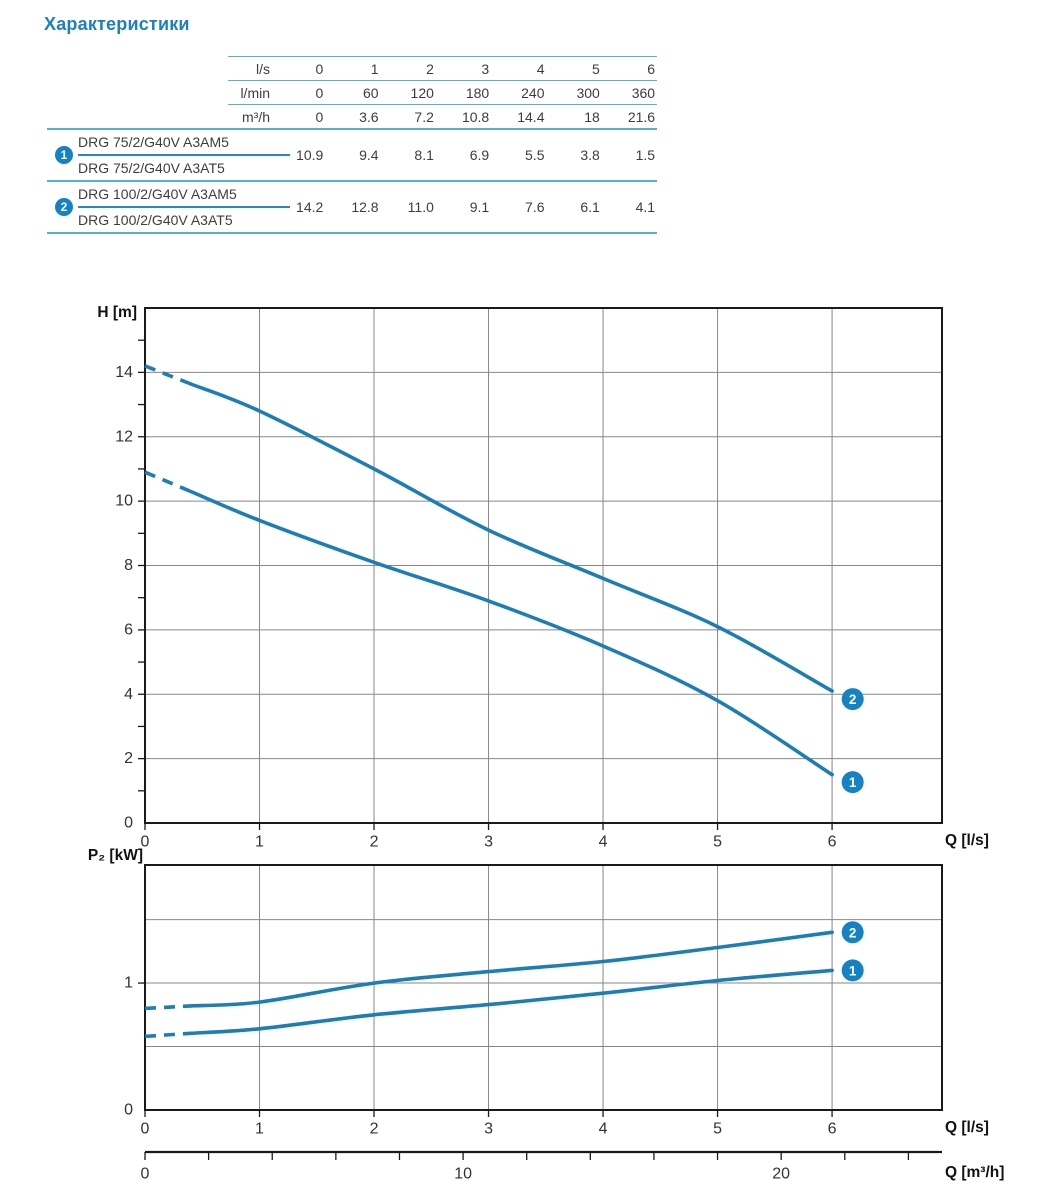 The height and width of the screenshot is (1192, 1042). Describe the element at coordinates (967, 840) in the screenshot. I see `q-ls-axis-label-top: Q [l/s]` at that location.